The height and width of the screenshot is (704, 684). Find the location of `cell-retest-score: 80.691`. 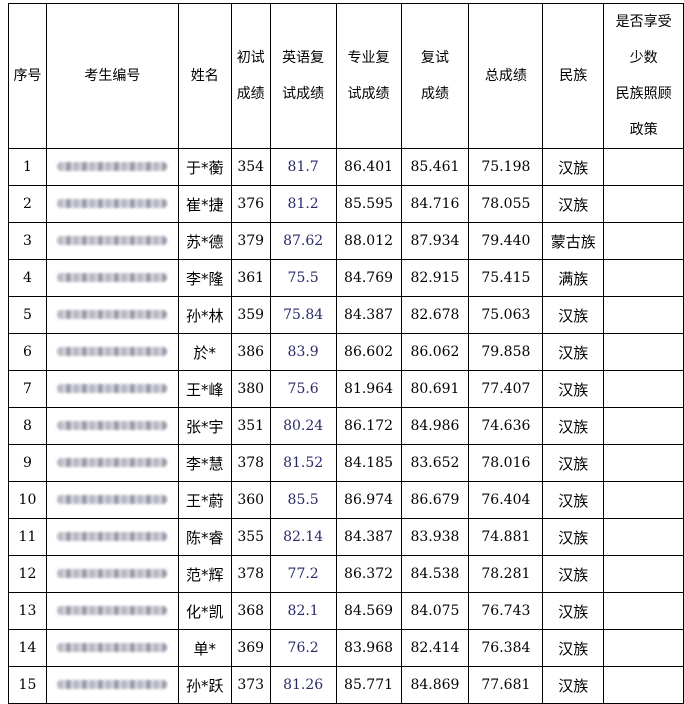

cell-retest-score: 80.691 is located at coordinates (435, 389).